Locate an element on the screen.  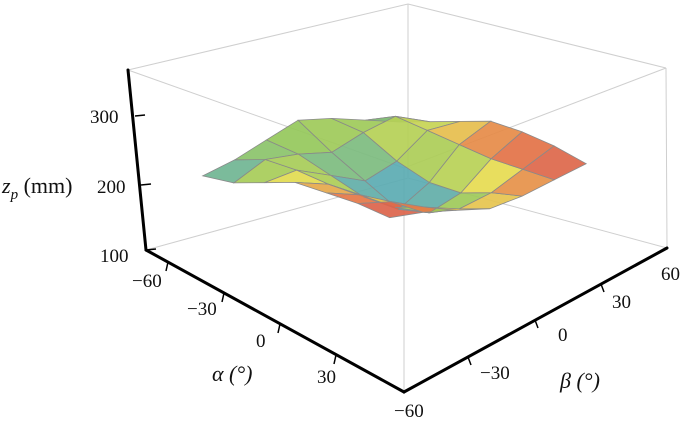
box-edge-right-vertical is located at coordinates (666, 158).